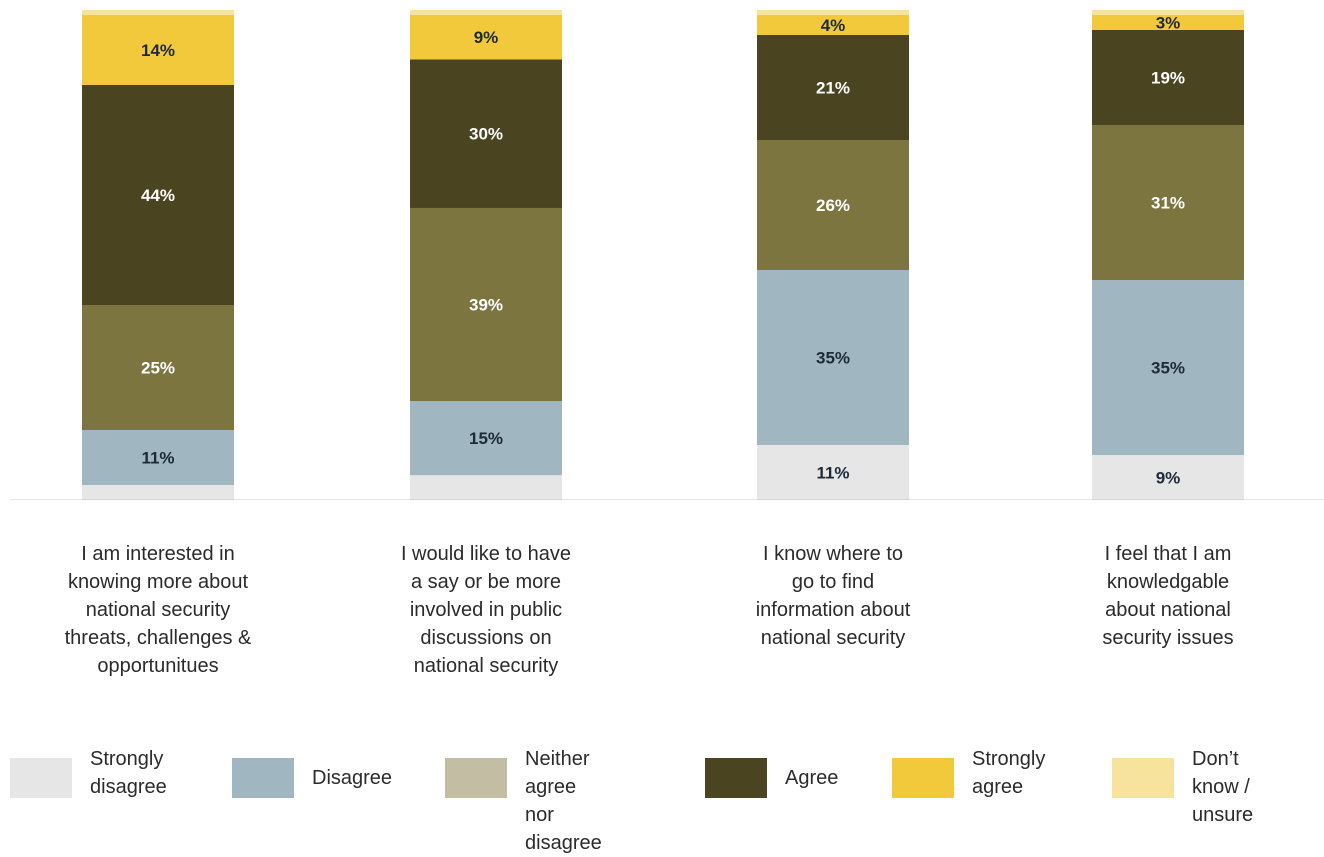 The width and height of the screenshot is (1324, 857). What do you see at coordinates (812, 778) in the screenshot?
I see `legend-label: Agree` at bounding box center [812, 778].